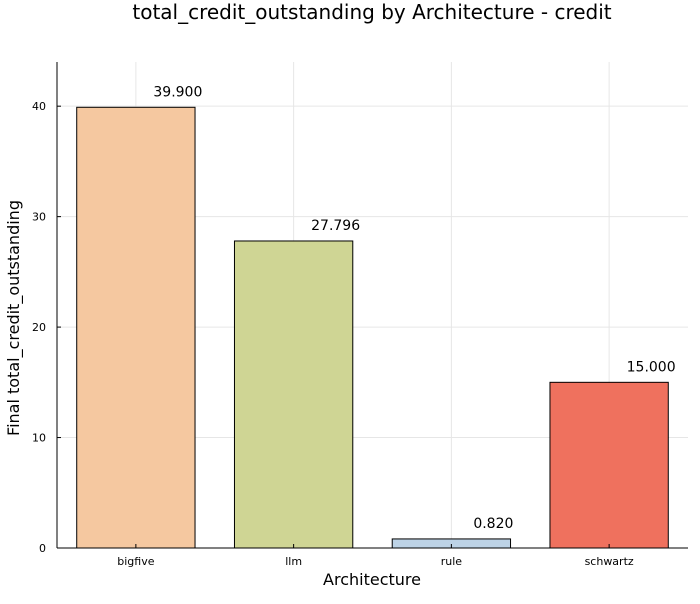 This screenshot has height=604, width=700. What do you see at coordinates (293, 394) in the screenshot?
I see `bar-llm` at bounding box center [293, 394].